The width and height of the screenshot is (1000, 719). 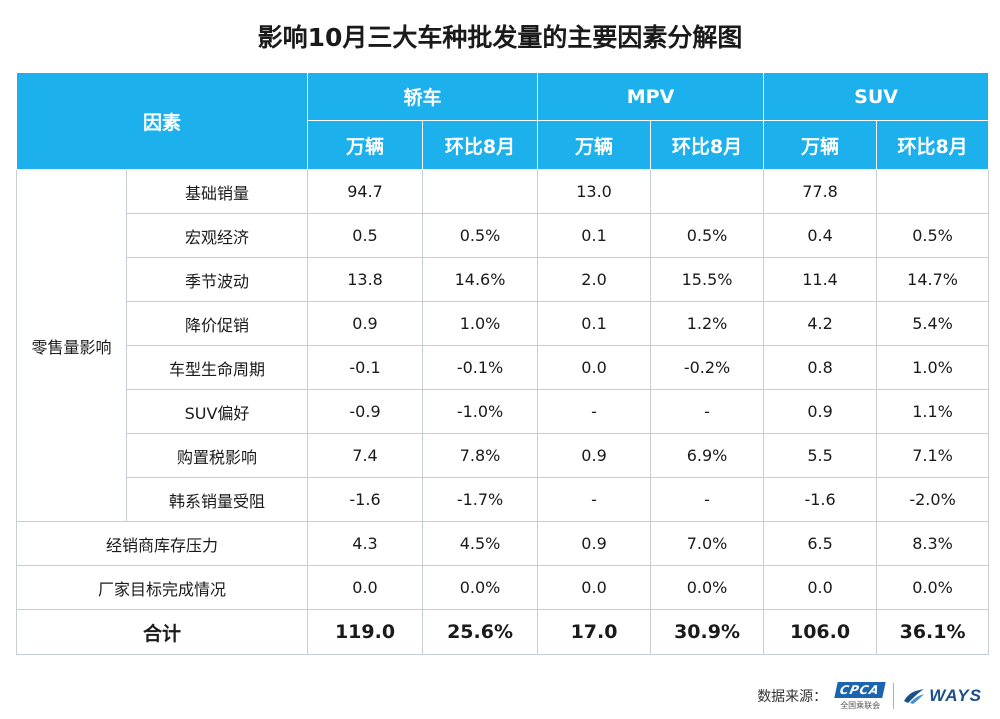 What do you see at coordinates (480, 543) in the screenshot?
I see `value-cell: 4.5%` at bounding box center [480, 543].